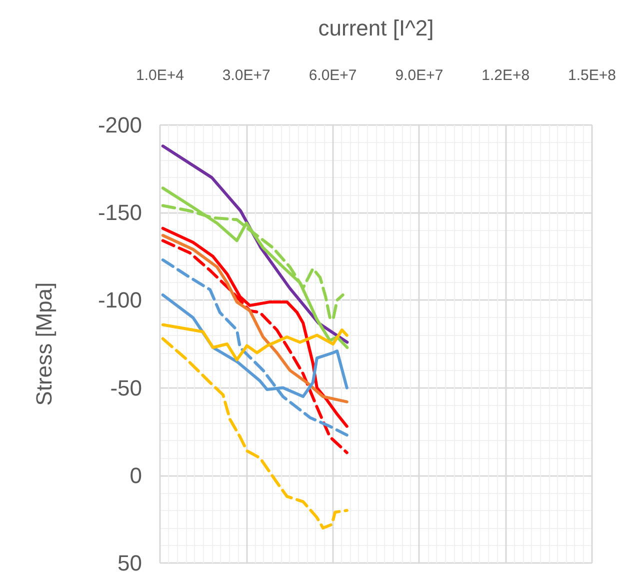 The height and width of the screenshot is (578, 644). What do you see at coordinates (44, 344) in the screenshot?
I see `y-axis-title: Stress [Mpa]` at bounding box center [44, 344].